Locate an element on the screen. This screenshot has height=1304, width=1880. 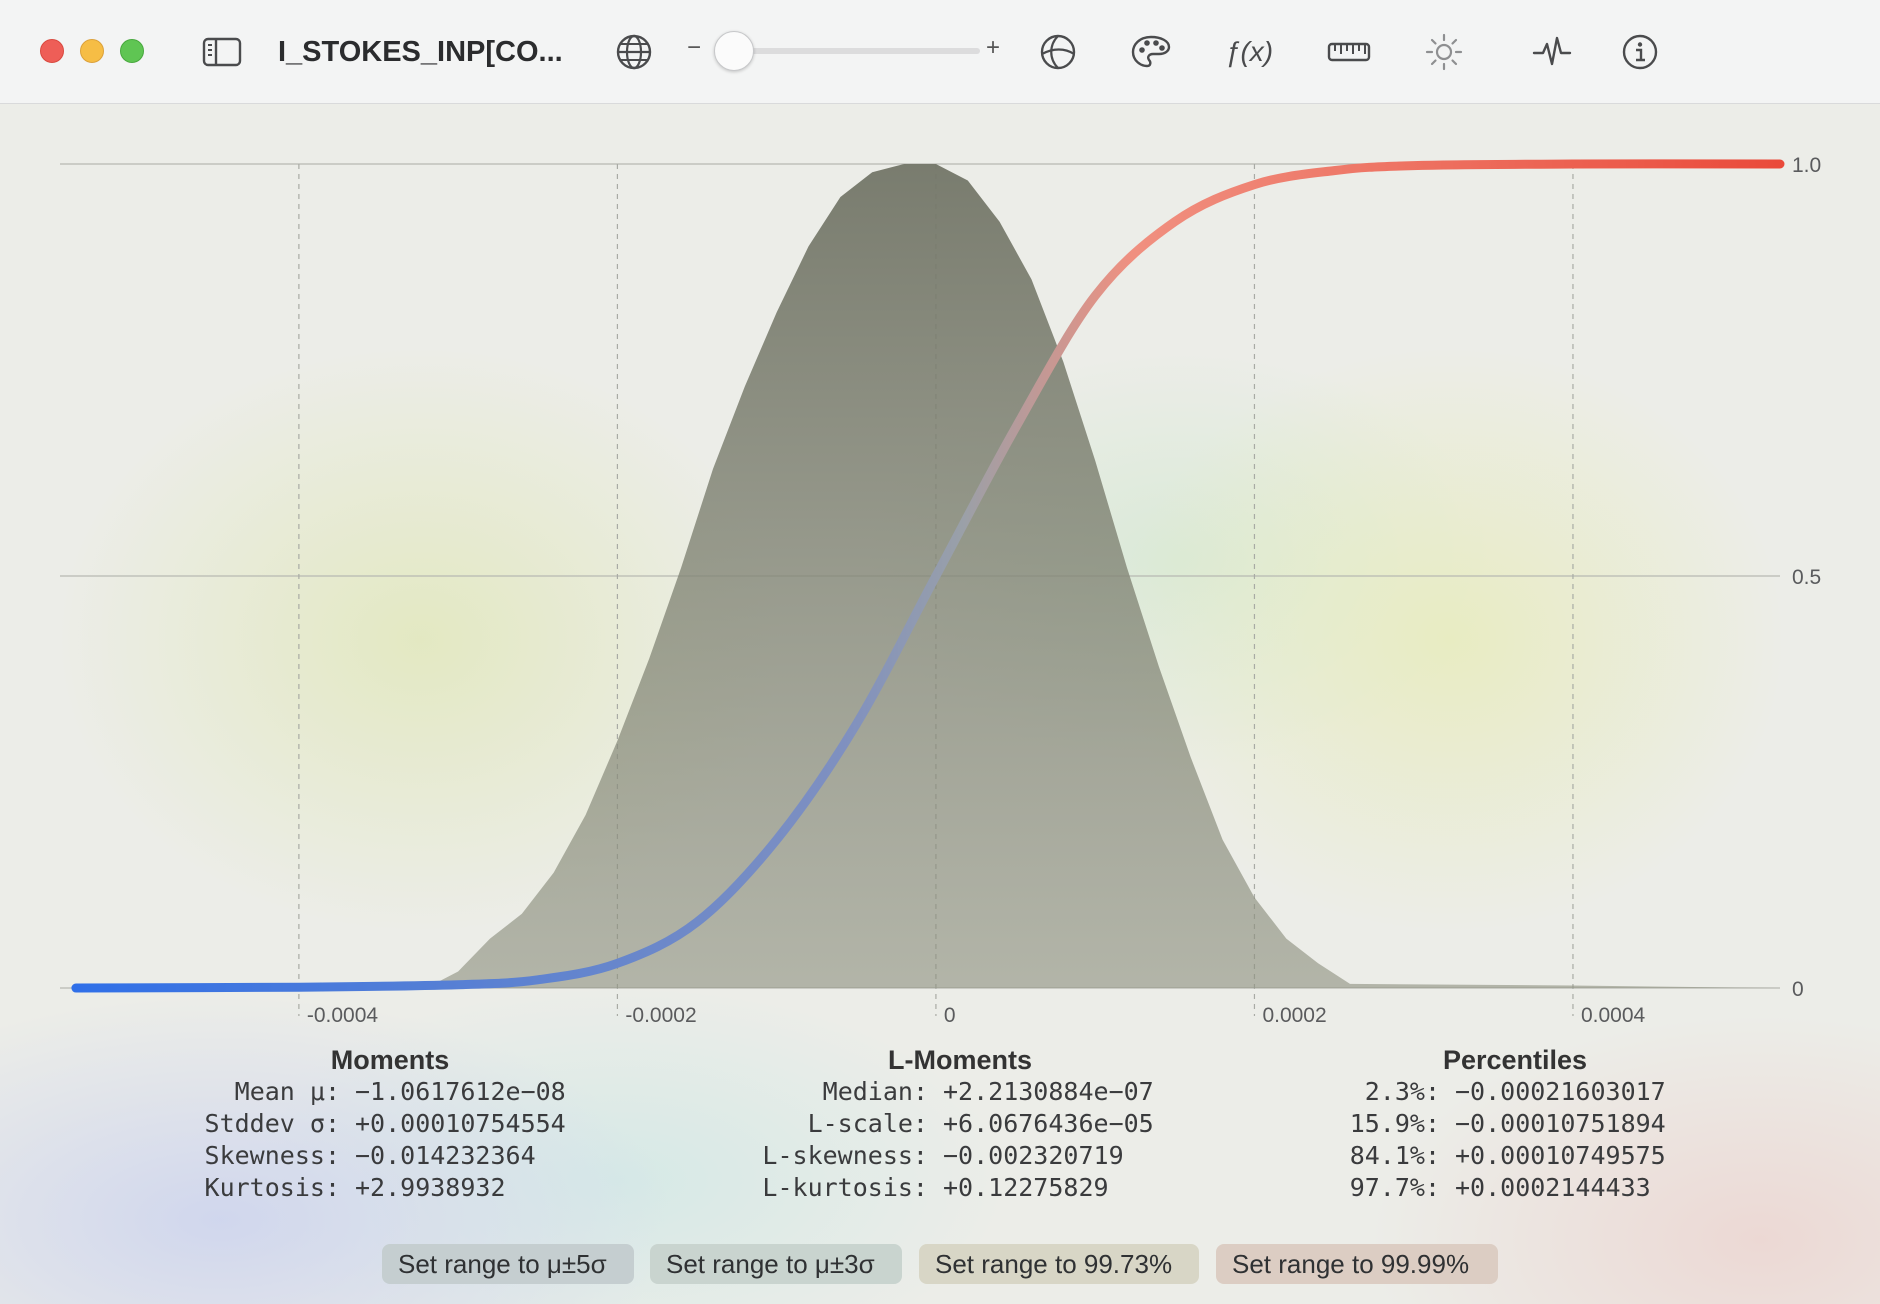
zoom-slider-knob is located at coordinates (734, 51).